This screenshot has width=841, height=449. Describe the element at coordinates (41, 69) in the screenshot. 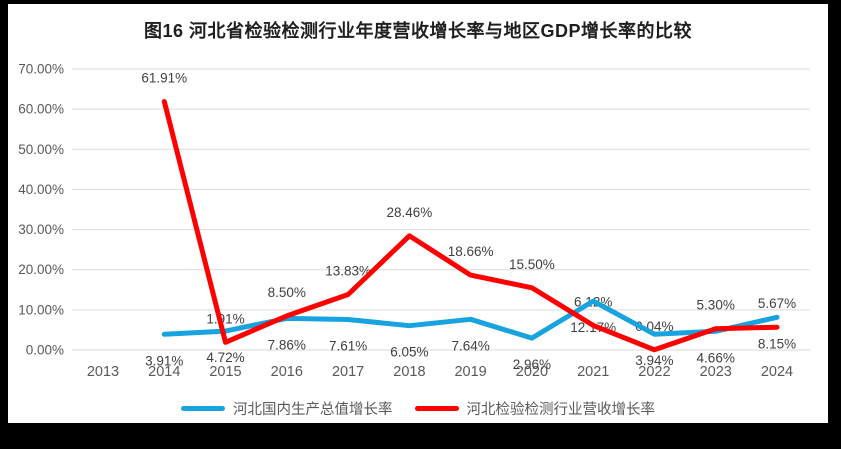

I see `y-axis-tick-label: 70.00%` at that location.